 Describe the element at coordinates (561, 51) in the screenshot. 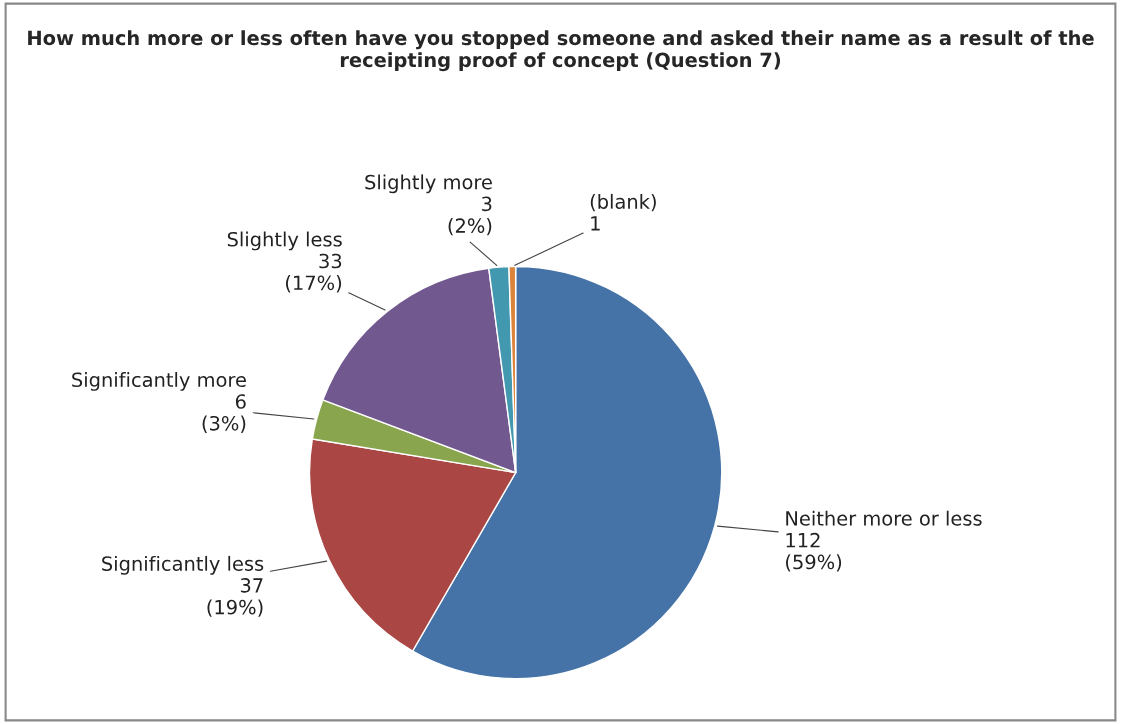

I see `chart-title: How much more or less often have you stopped someone and asked their name as a result of the receipting proof of concept (Question 7)` at that location.